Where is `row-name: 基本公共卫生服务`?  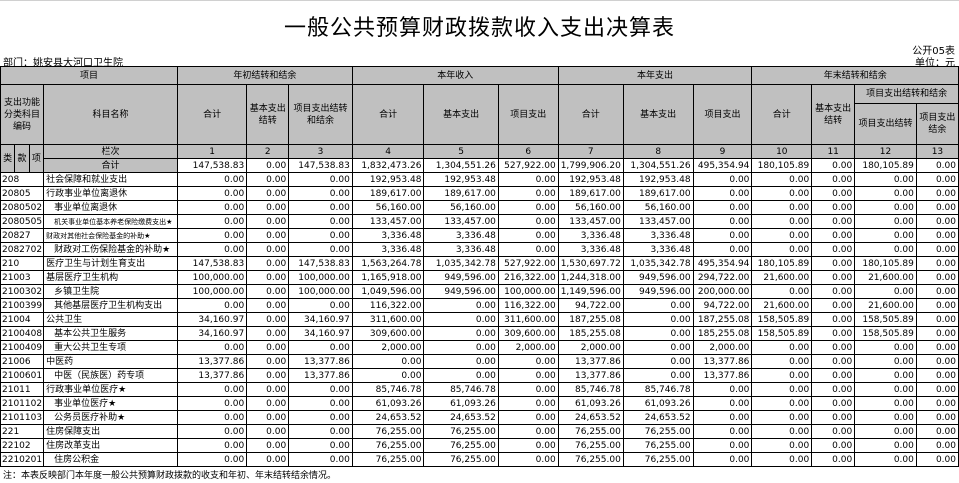 row-name: 基本公共卫生服务 is located at coordinates (110, 333).